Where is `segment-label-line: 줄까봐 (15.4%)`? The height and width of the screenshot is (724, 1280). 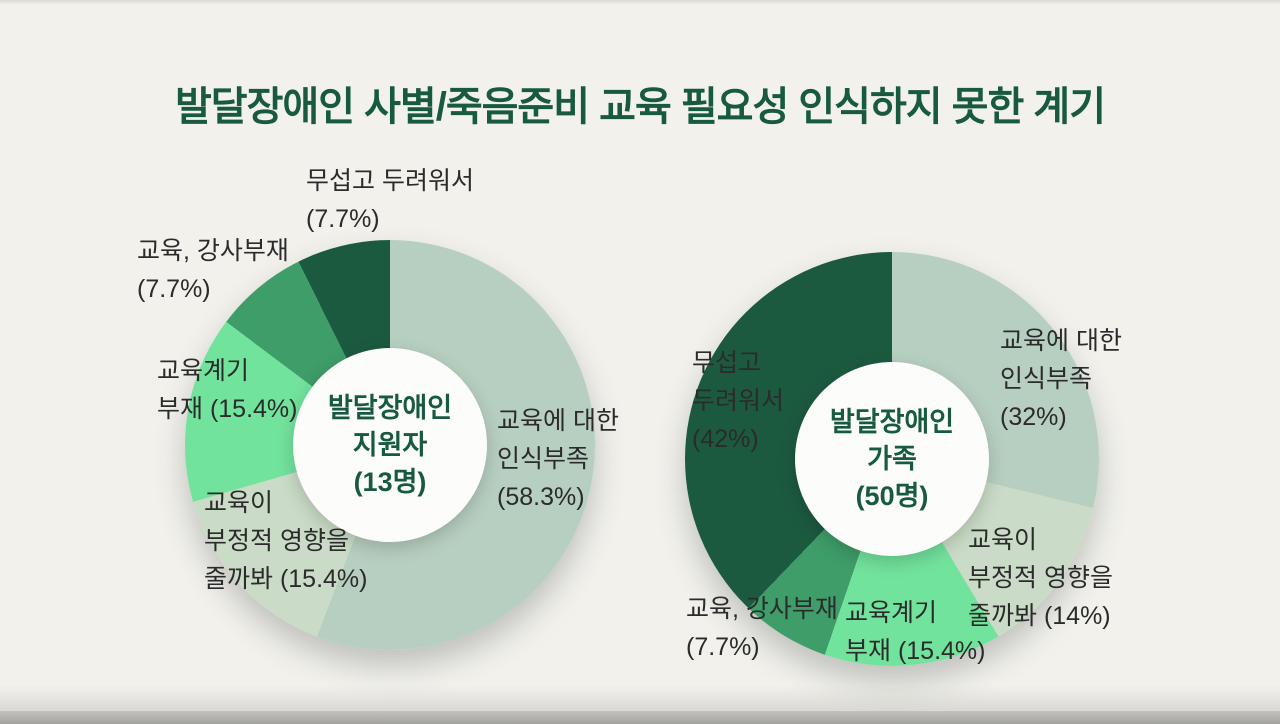
segment-label-line: 줄까봐 (15.4%) is located at coordinates (286, 579).